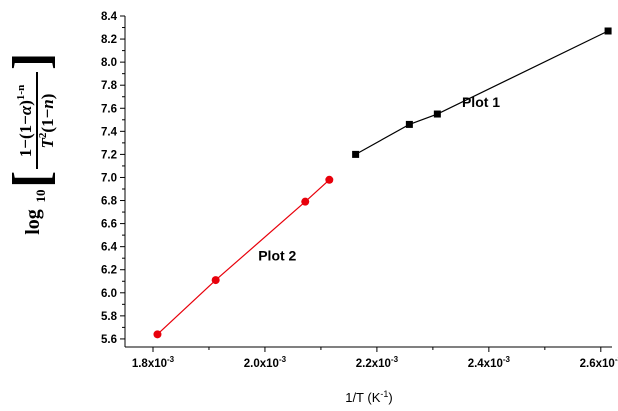 Image resolution: width=618 pixels, height=411 pixels. What do you see at coordinates (265, 362) in the screenshot?
I see `x-tick-label: 2.0x10⁻³` at bounding box center [265, 362].